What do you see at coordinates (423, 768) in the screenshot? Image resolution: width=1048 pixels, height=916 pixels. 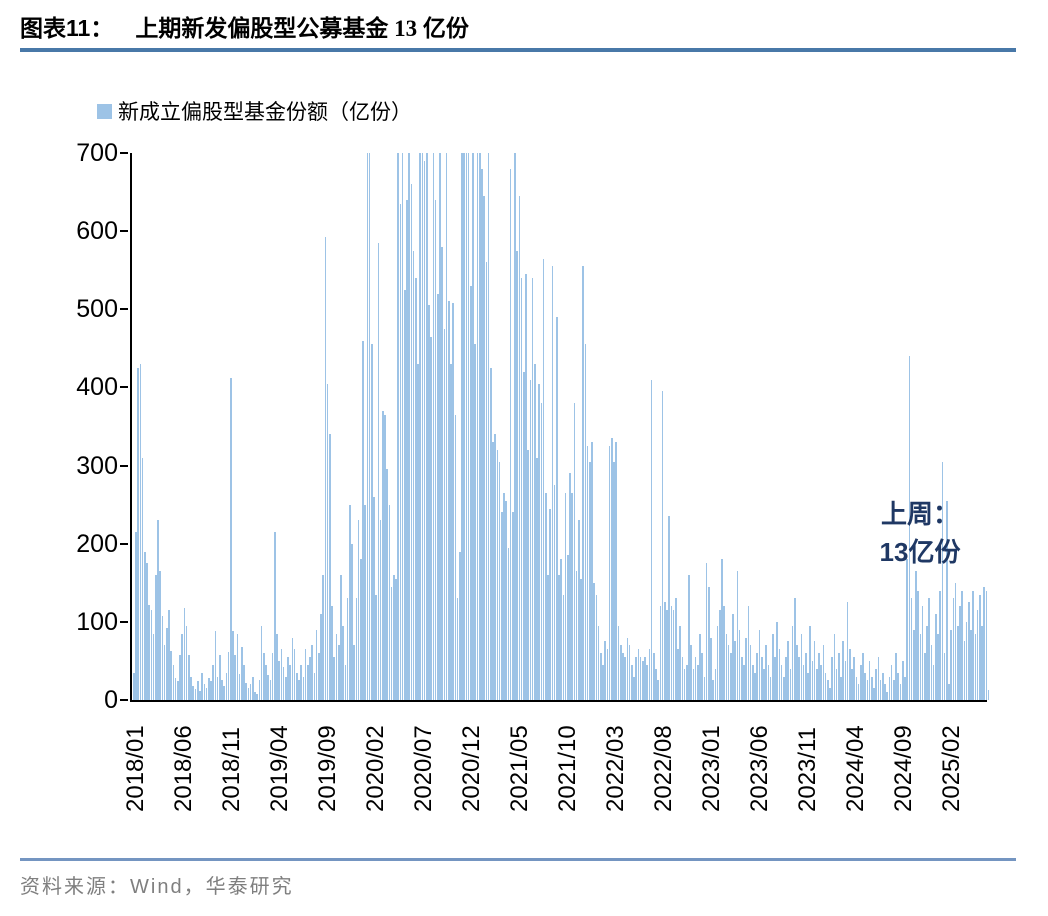 I see `x-axis-tick-label: 2020/07` at bounding box center [423, 768].